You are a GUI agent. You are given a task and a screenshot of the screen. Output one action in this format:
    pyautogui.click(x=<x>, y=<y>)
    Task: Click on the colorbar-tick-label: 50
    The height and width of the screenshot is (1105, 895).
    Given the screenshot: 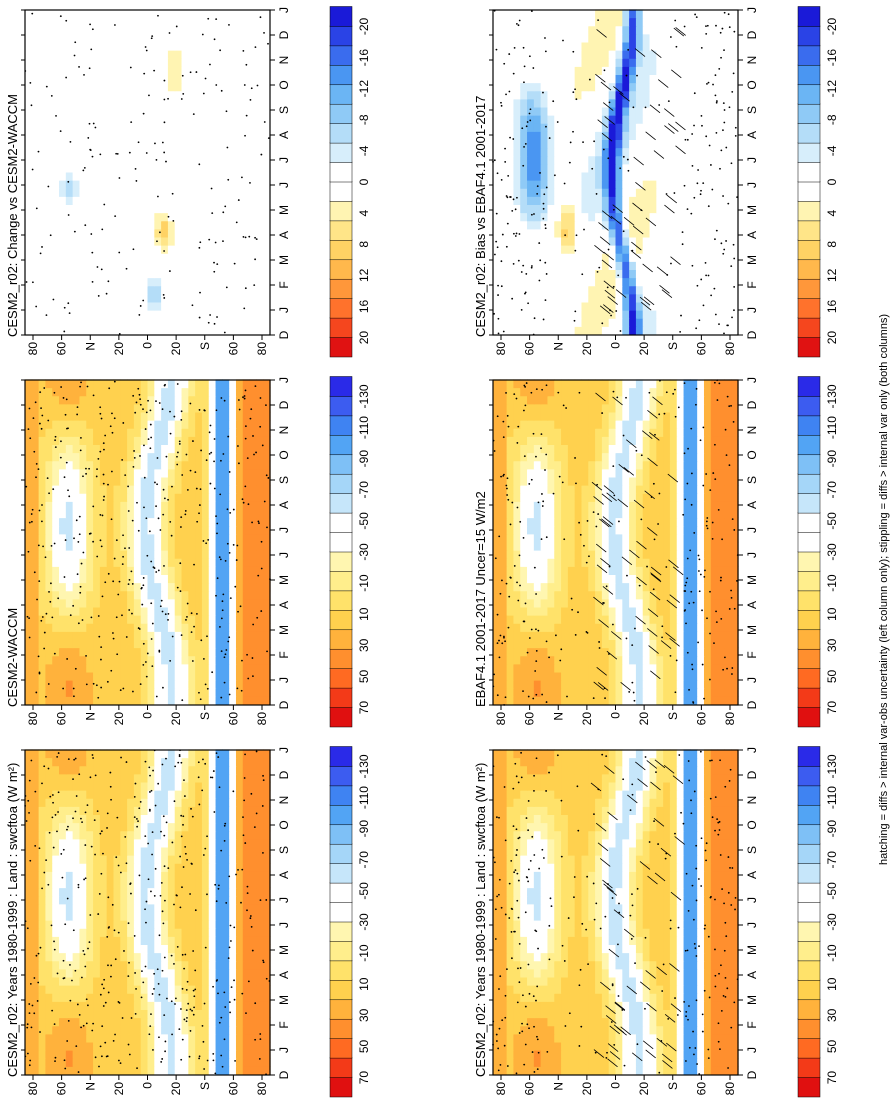 What is the action you would take?
    pyautogui.click(x=832, y=676)
    